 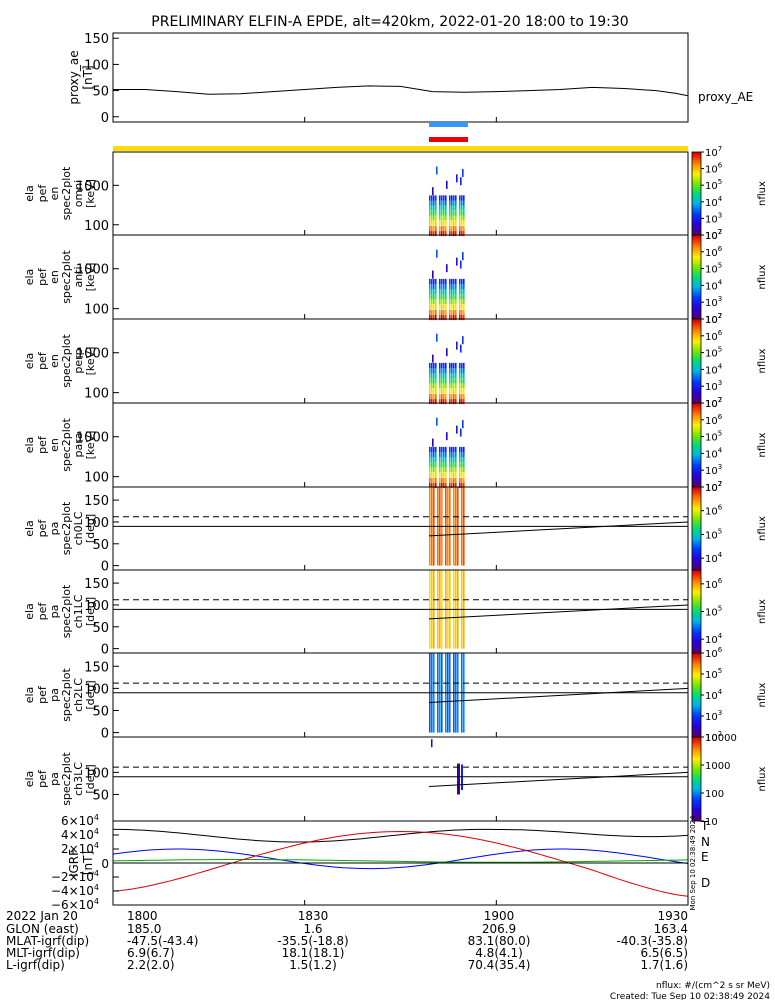 I want to click on colorbar-tick-label: 10², so click(x=713, y=319).